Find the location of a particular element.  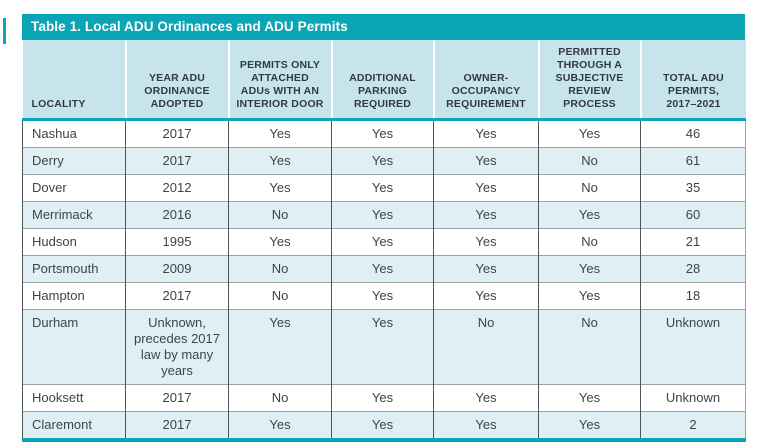

table-cell-total-permits: 21 is located at coordinates (693, 241).